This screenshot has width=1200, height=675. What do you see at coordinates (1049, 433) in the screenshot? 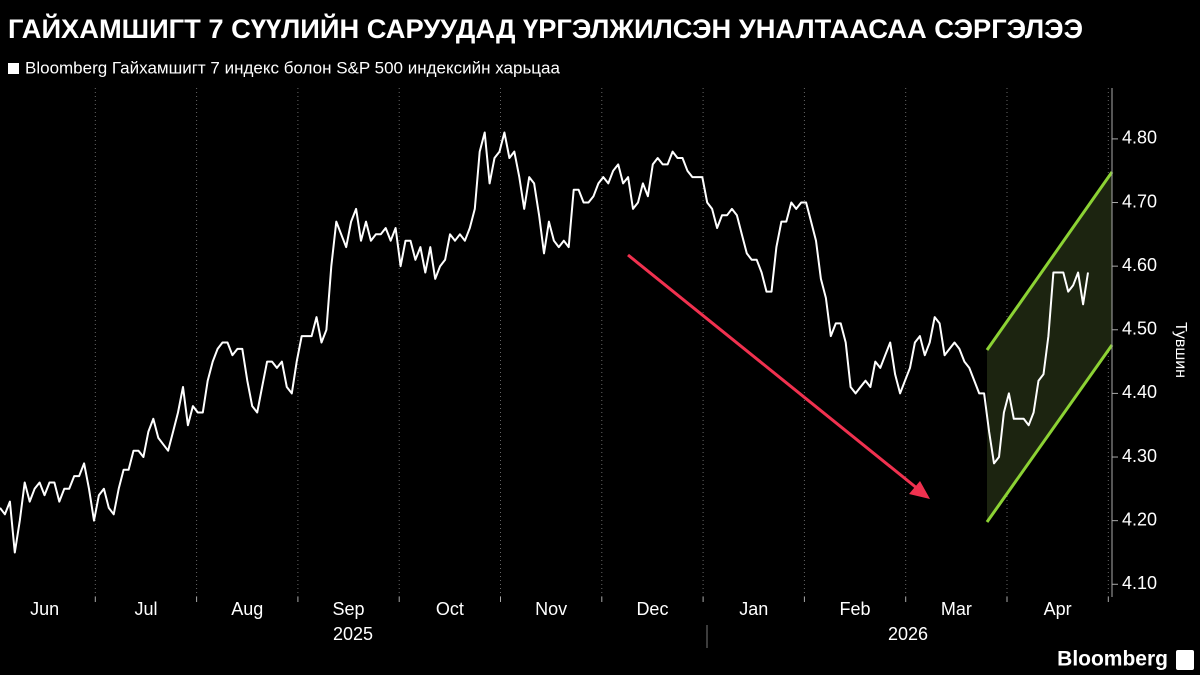
I see `channel-lower` at bounding box center [1049, 433].